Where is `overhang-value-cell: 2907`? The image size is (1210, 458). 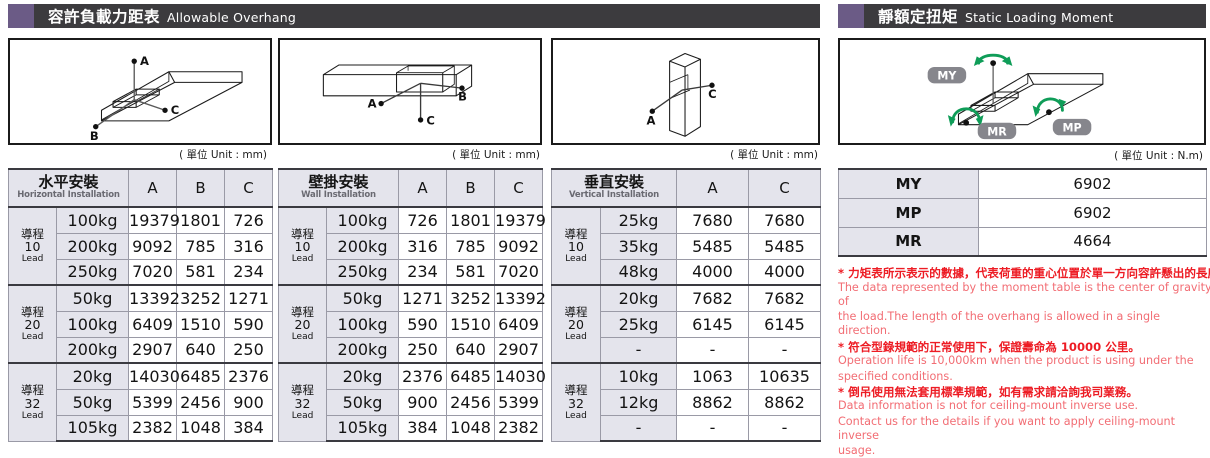 overhang-value-cell: 2907 is located at coordinates (153, 350).